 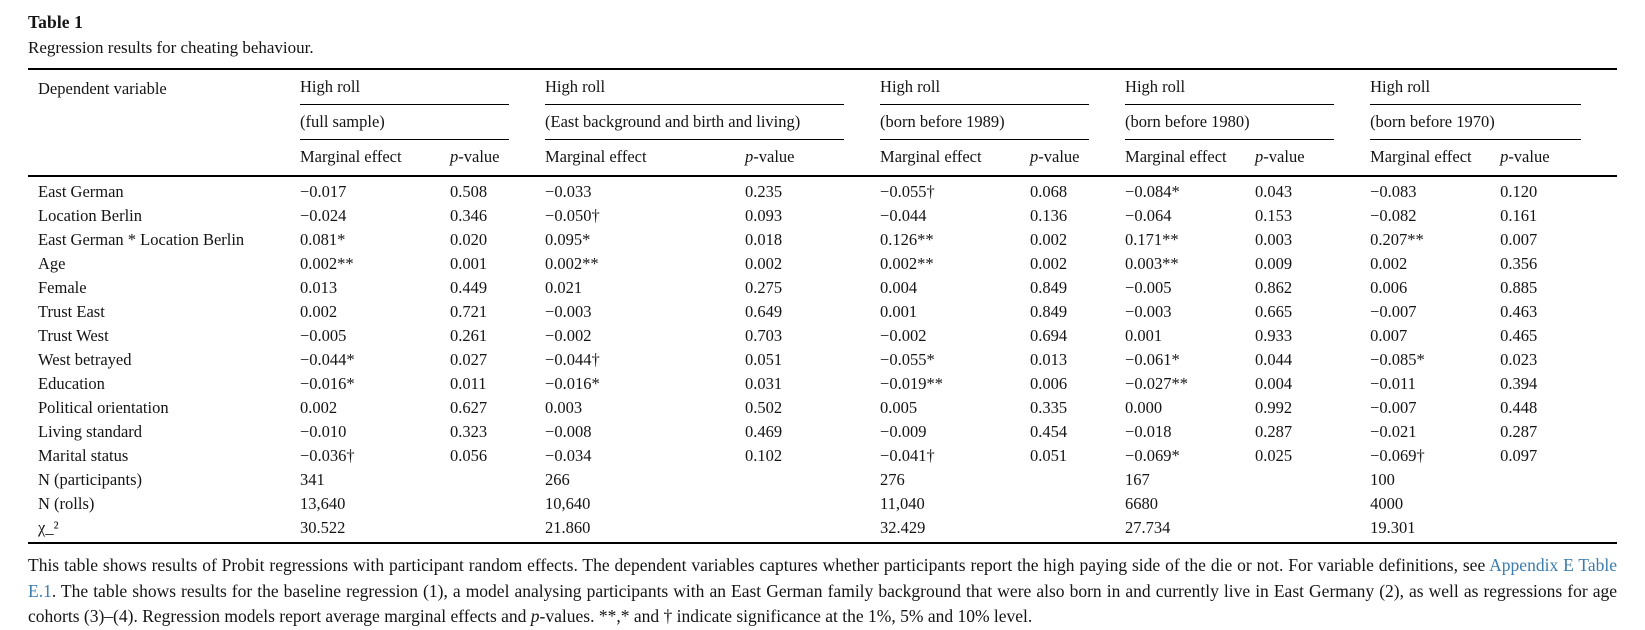 I want to click on group-subtitle: (full sample), so click(x=422, y=122).